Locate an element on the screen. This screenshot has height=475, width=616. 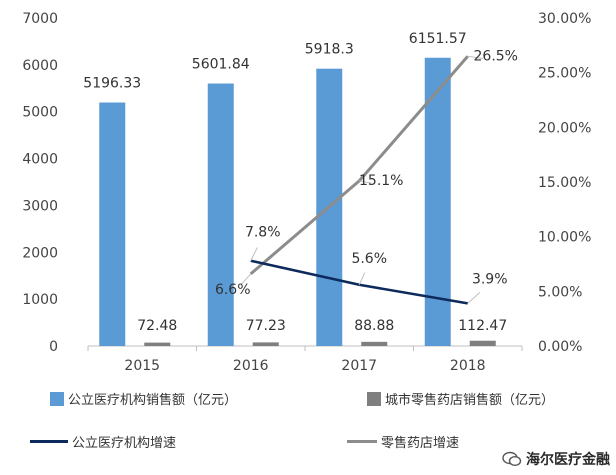
y-tick-label: 7000 is located at coordinates (40, 19).